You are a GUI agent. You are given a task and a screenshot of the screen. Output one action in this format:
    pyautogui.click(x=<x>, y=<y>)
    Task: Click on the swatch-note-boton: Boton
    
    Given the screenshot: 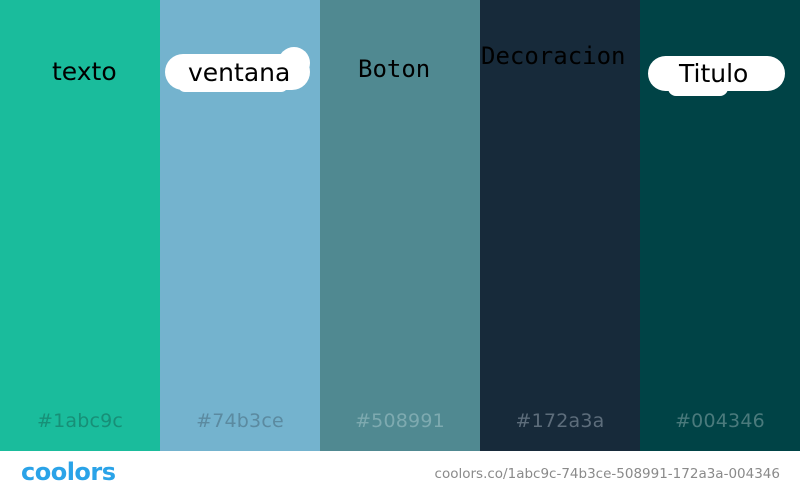 What is the action you would take?
    pyautogui.click(x=394, y=69)
    